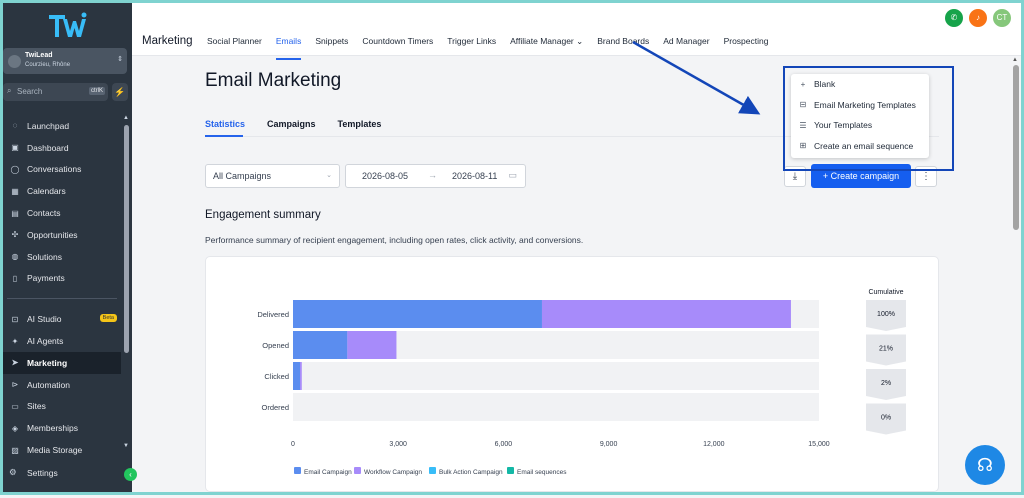 This screenshot has height=498, width=1024. What do you see at coordinates (68, 25) in the screenshot?
I see `brand-logo` at bounding box center [68, 25].